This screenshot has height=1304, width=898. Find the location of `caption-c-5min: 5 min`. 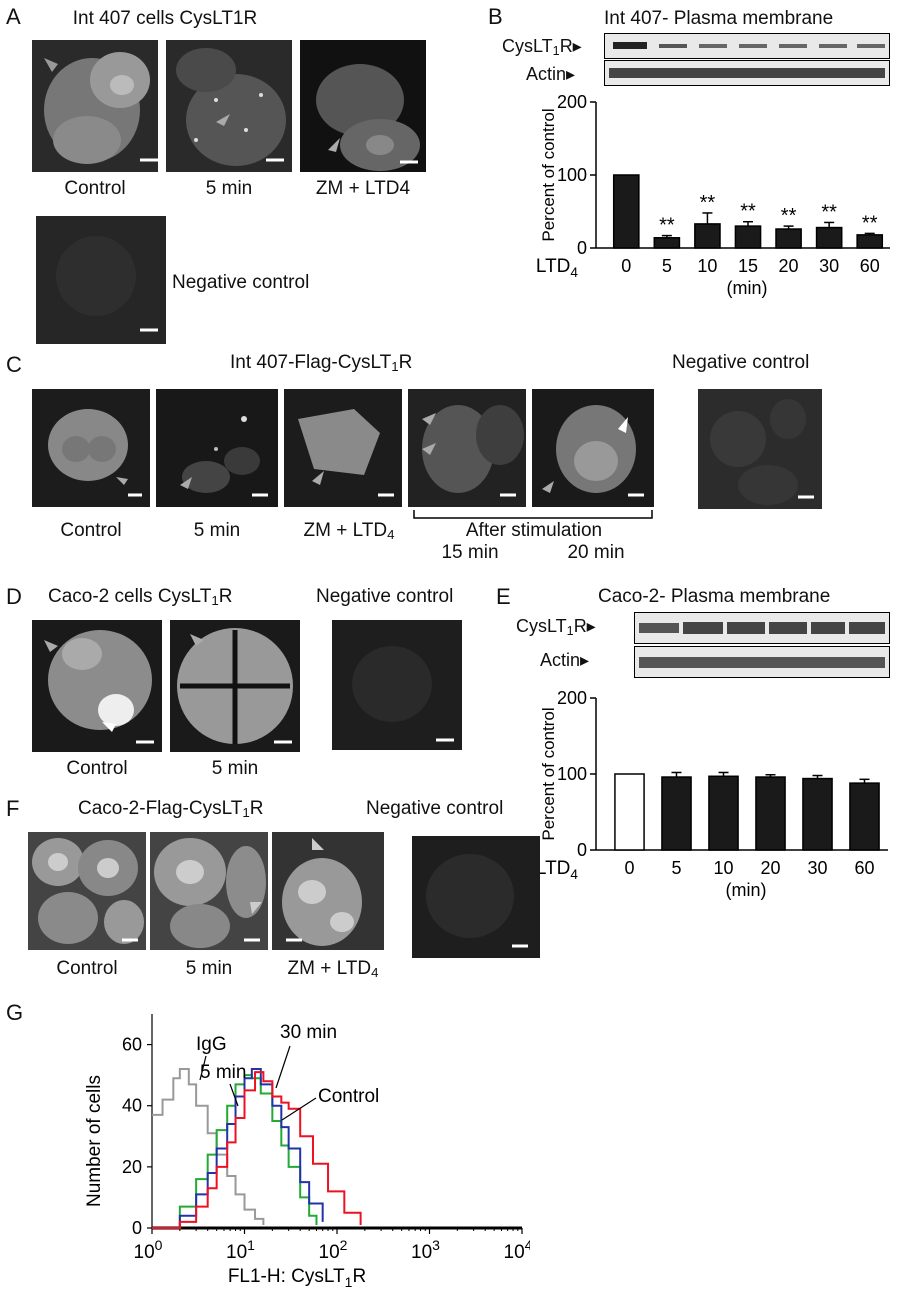

caption-c-5min: 5 min is located at coordinates (217, 530).